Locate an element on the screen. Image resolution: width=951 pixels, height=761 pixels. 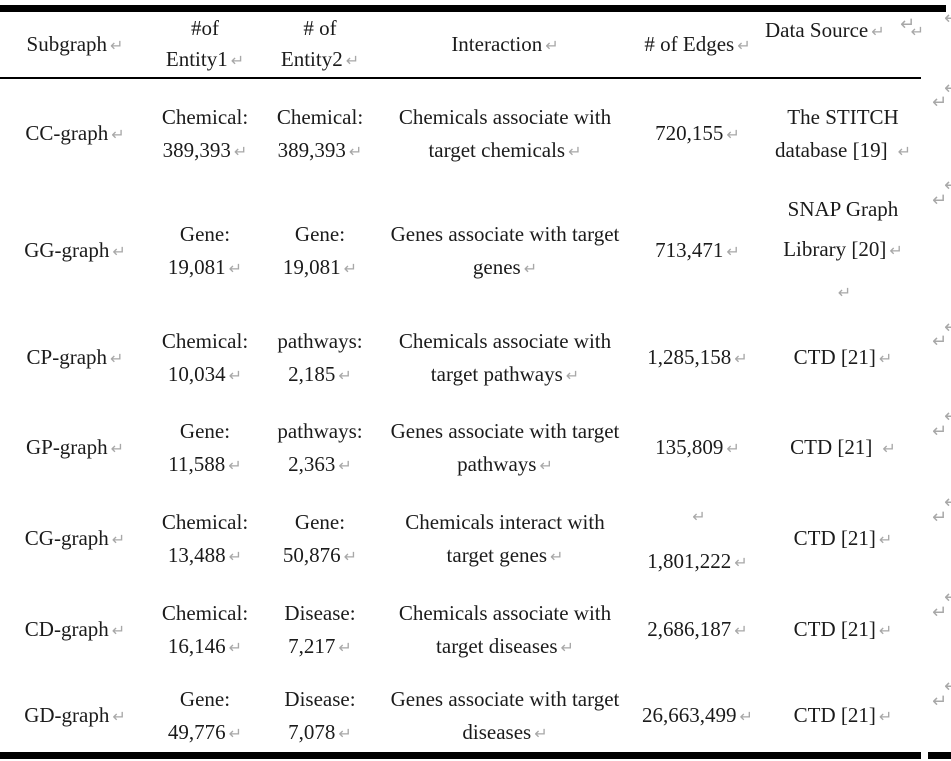
cell-edges: 713,471 ↵ is located at coordinates (697, 251).